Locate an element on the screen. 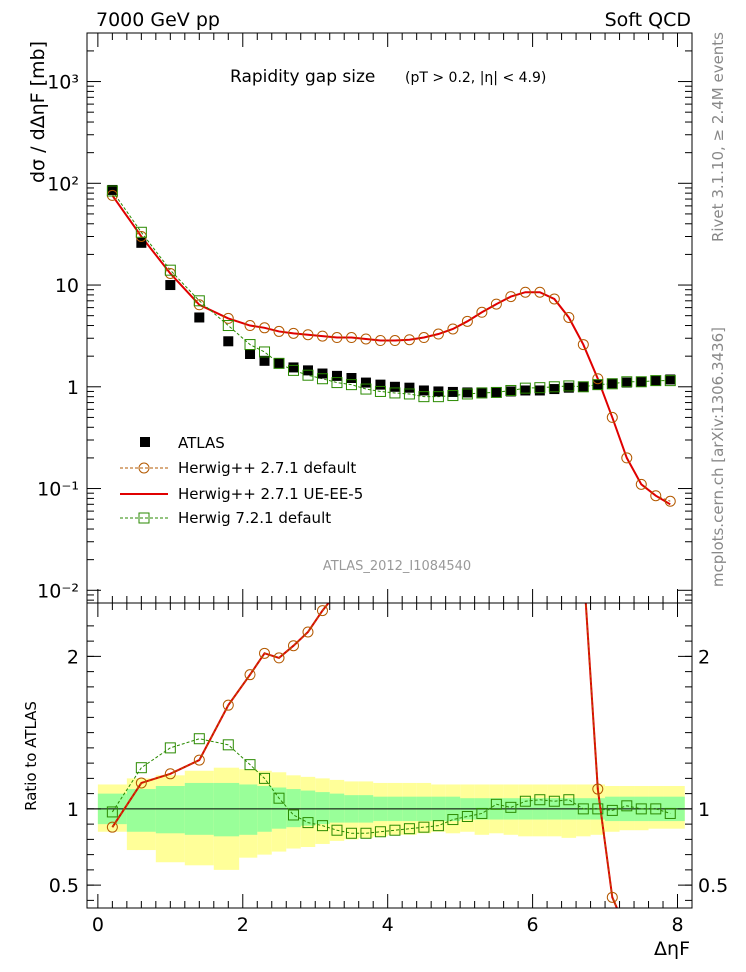  ratio-line-hw271 is located at coordinates (220, 715).